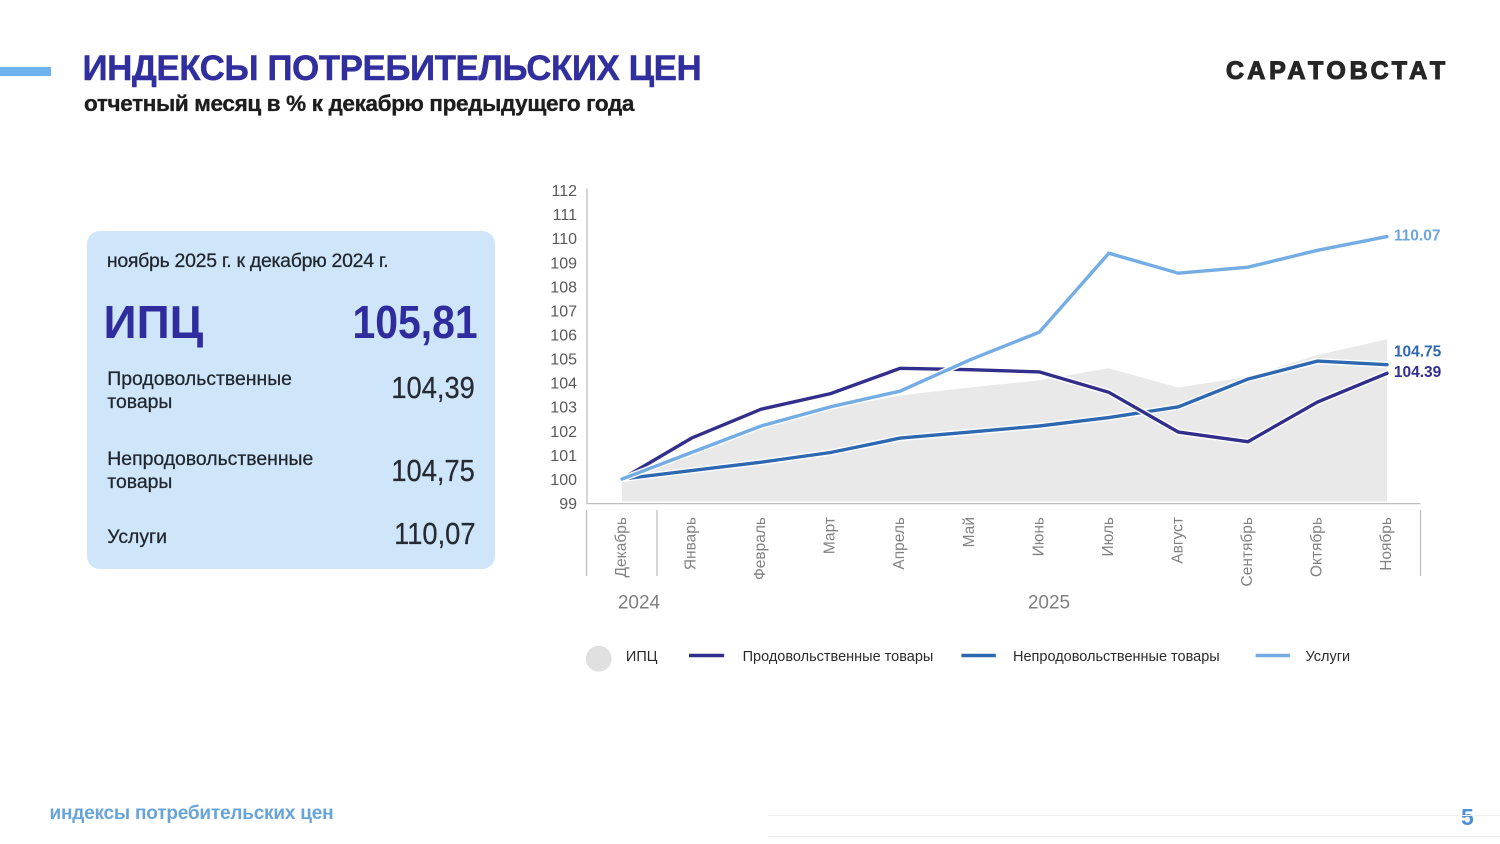 The image size is (1500, 844). I want to click on svg-text: Июль, so click(1108, 537).